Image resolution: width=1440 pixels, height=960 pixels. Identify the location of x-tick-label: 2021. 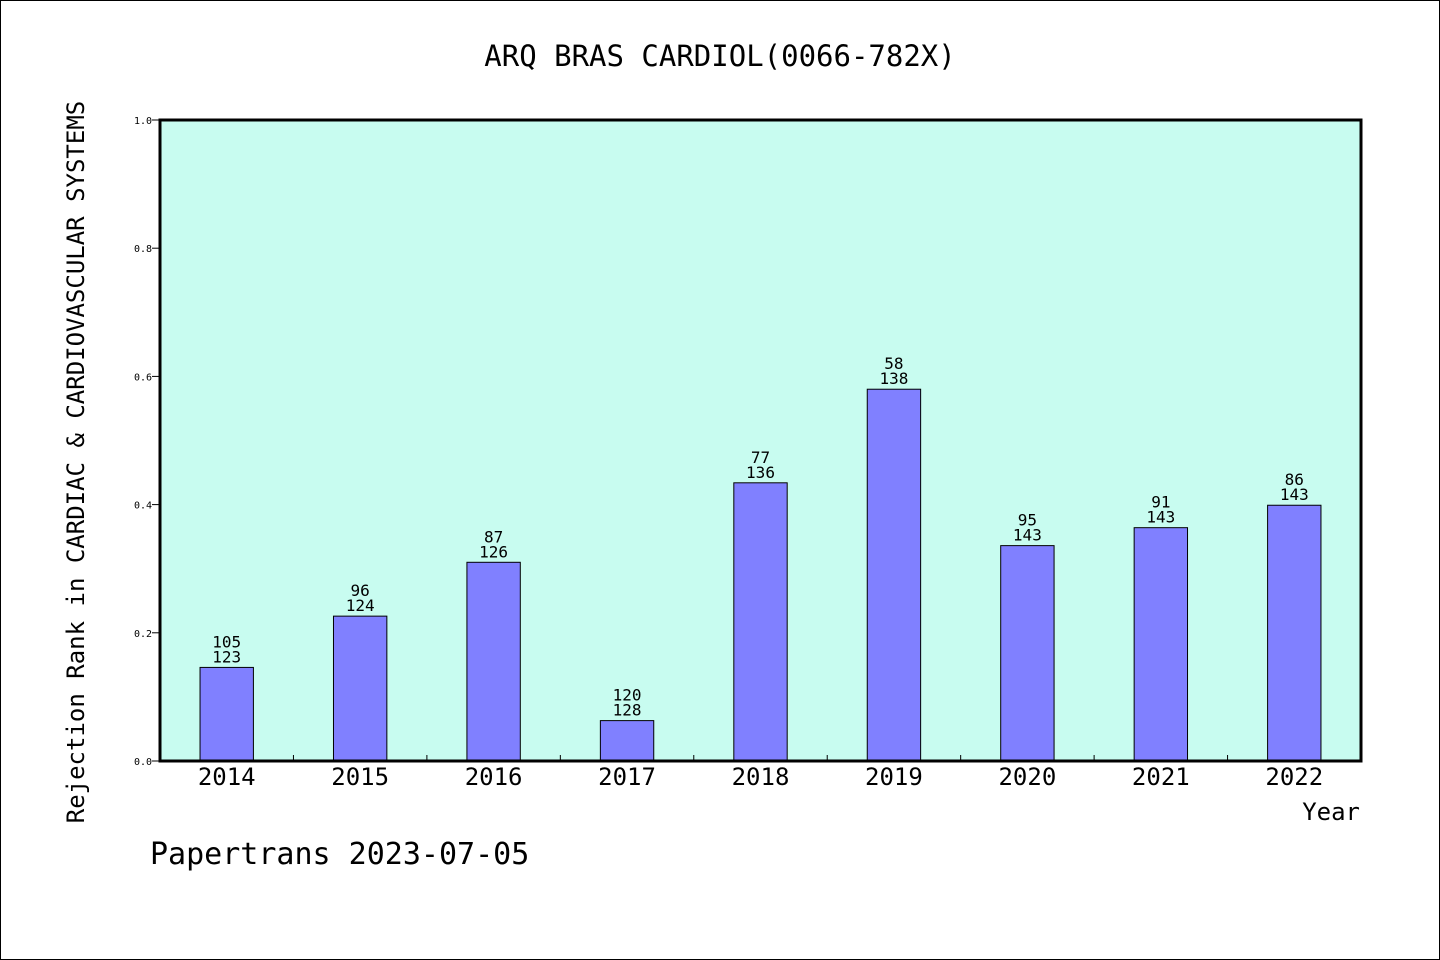
(1161, 777).